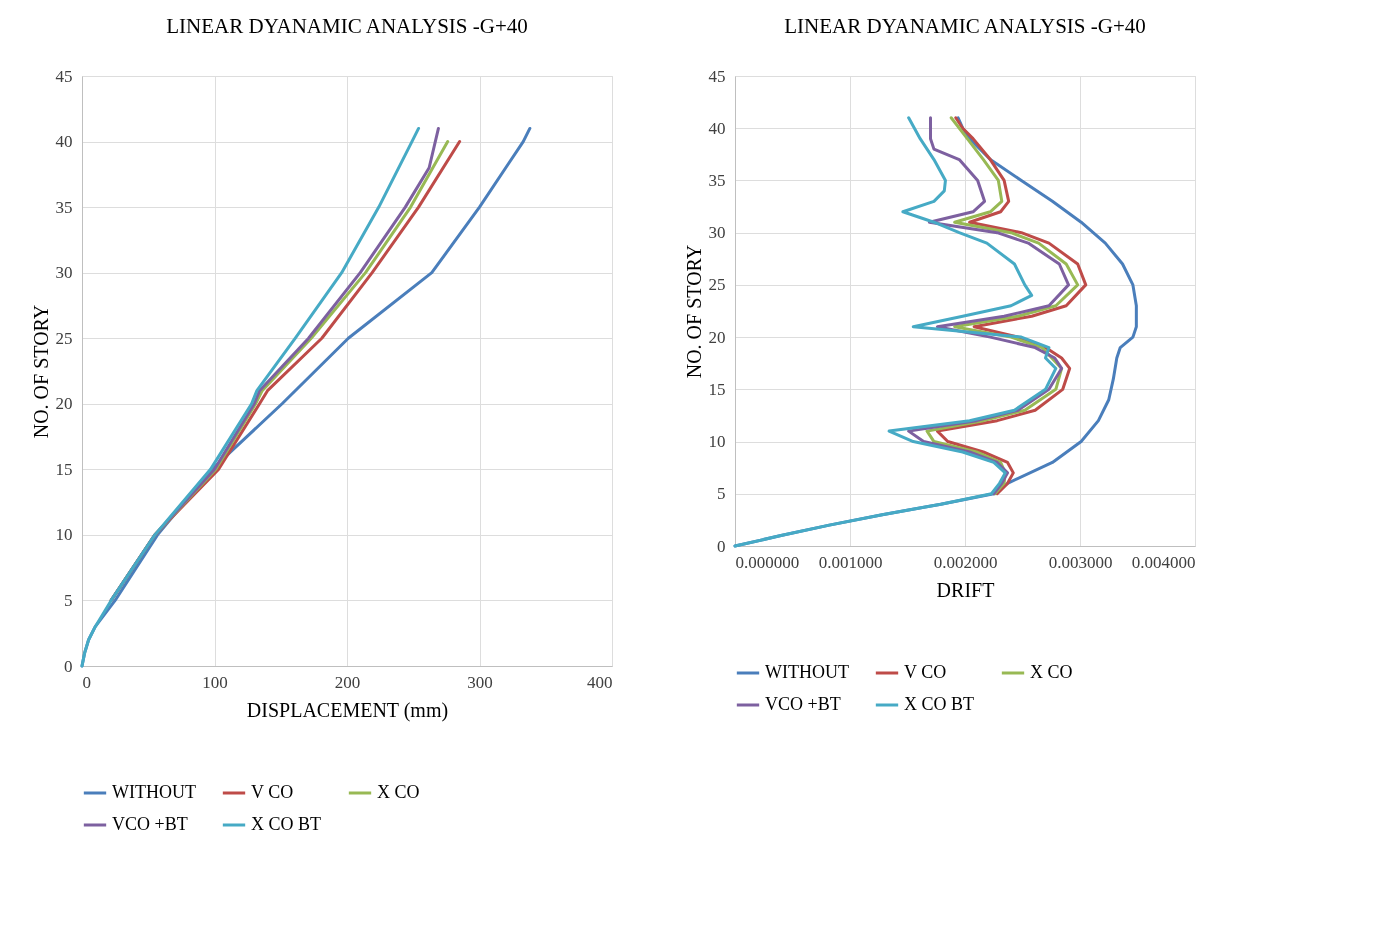 The height and width of the screenshot is (948, 1400). What do you see at coordinates (1080, 562) in the screenshot?
I see `x-tick-label: 0.003000` at bounding box center [1080, 562].